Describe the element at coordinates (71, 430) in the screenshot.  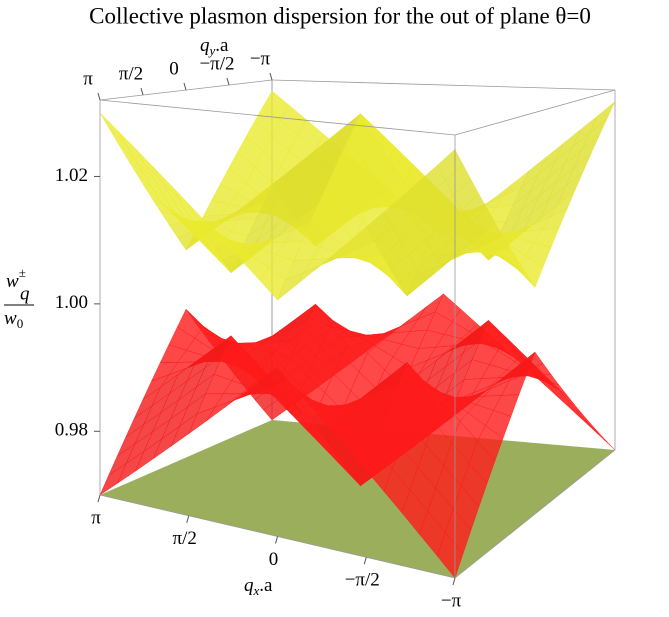
I see `z-tick-label: 0.98` at that location.